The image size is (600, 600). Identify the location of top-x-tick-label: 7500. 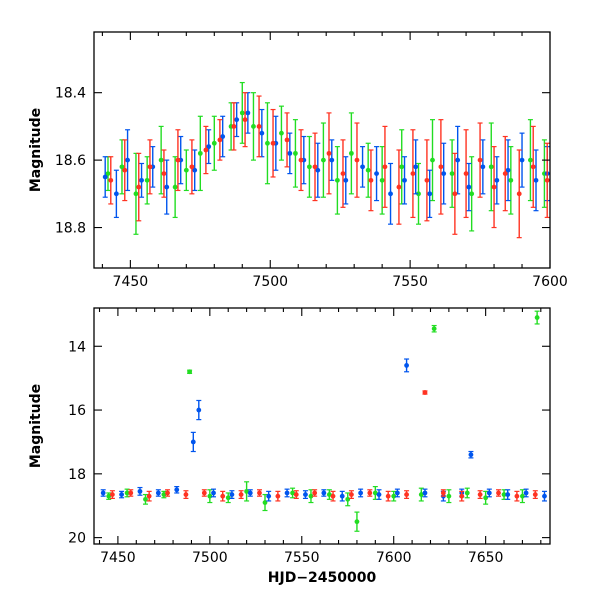
(270, 282).